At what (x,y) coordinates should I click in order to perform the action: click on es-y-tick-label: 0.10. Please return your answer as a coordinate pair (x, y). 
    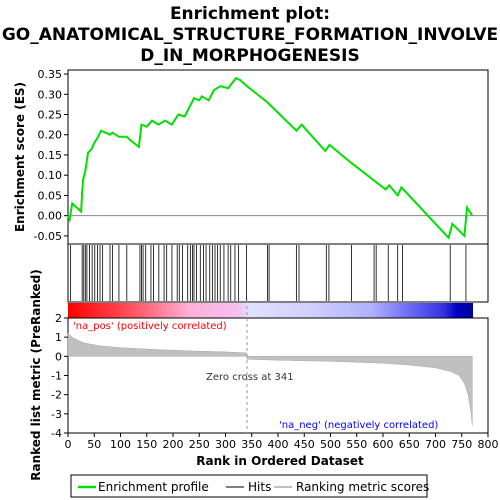
    Looking at the image, I should click on (50, 175).